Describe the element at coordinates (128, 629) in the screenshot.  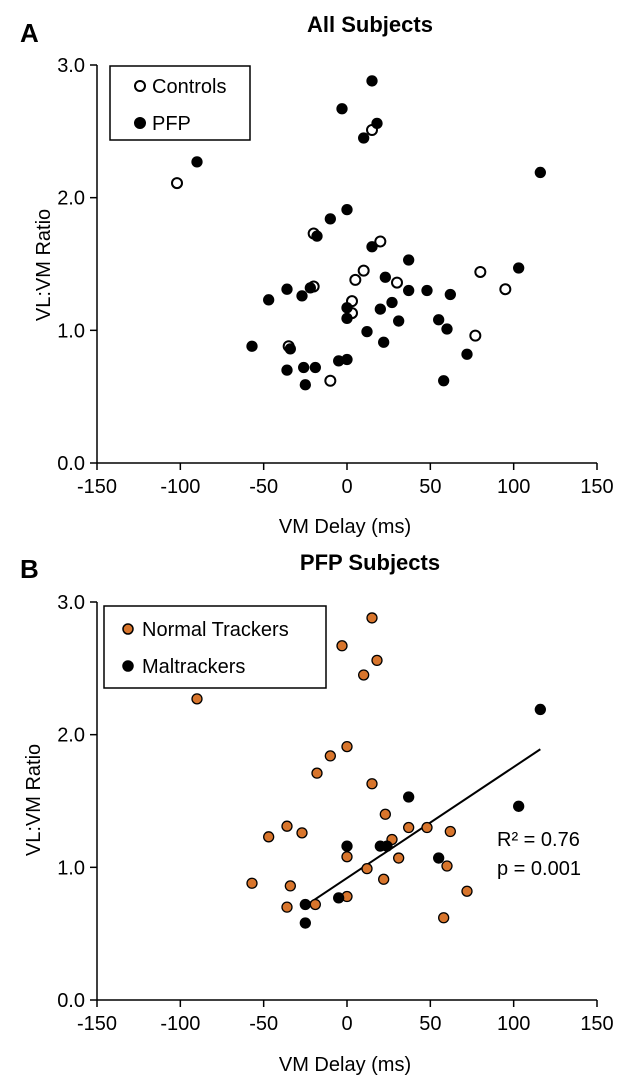
I see `legend-normal-trackers-marker` at that location.